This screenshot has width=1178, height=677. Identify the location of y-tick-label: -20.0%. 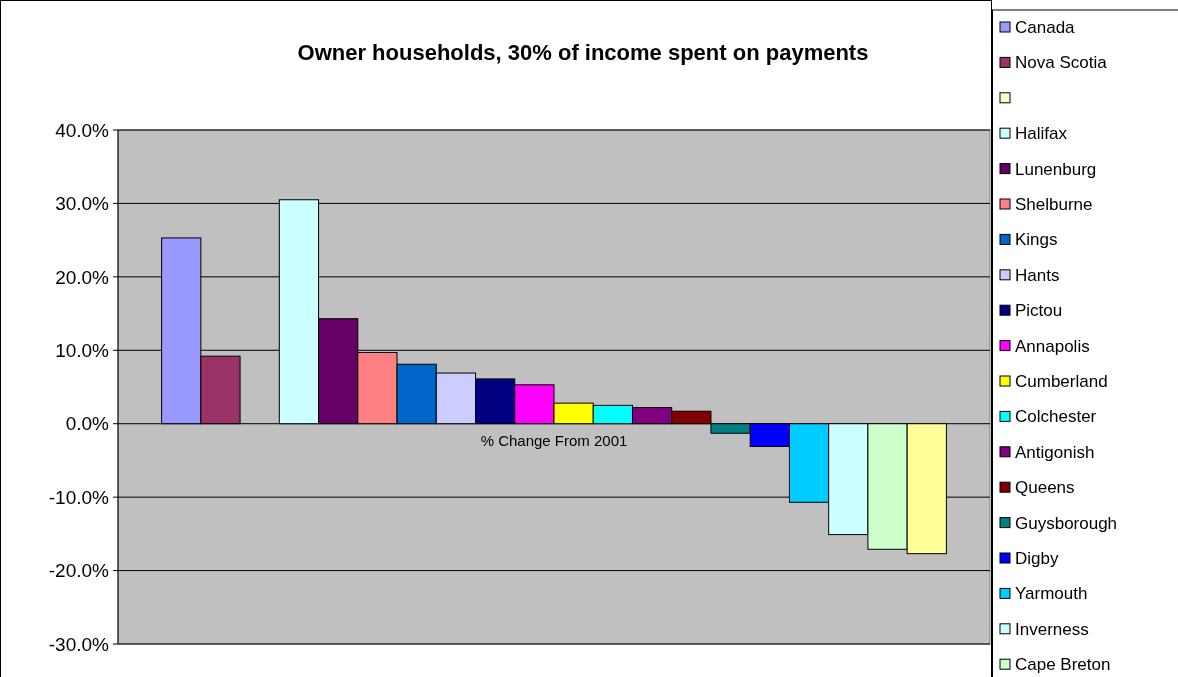
(79, 571).